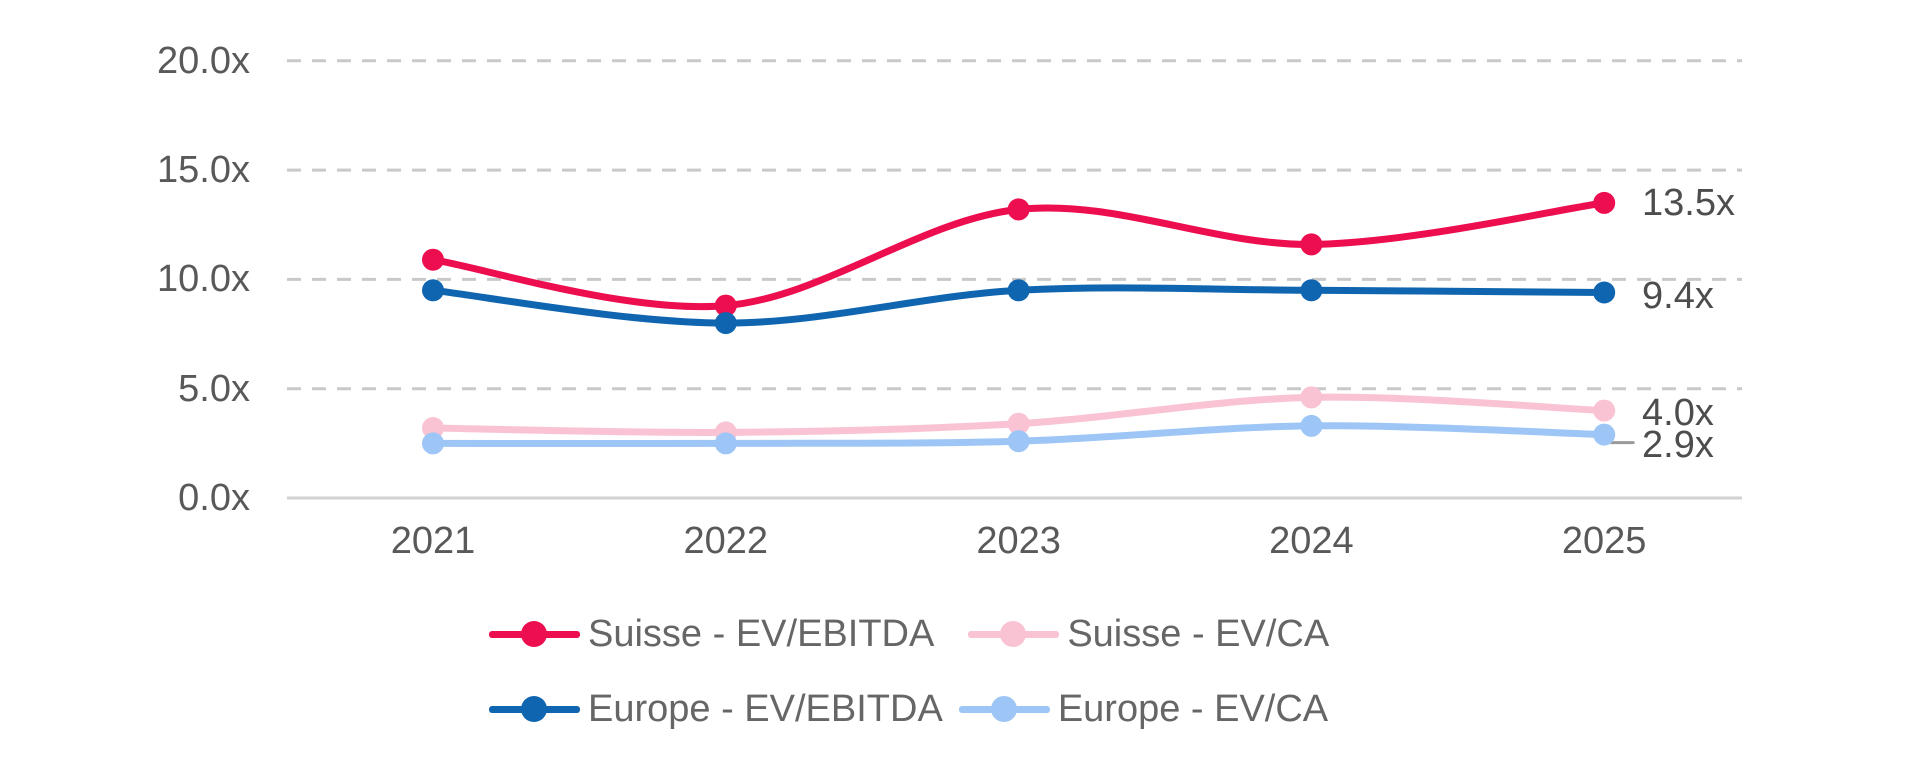 This screenshot has height=780, width=1920. What do you see at coordinates (203, 60) in the screenshot?
I see `y-axis-tick-label: 20.0x` at bounding box center [203, 60].